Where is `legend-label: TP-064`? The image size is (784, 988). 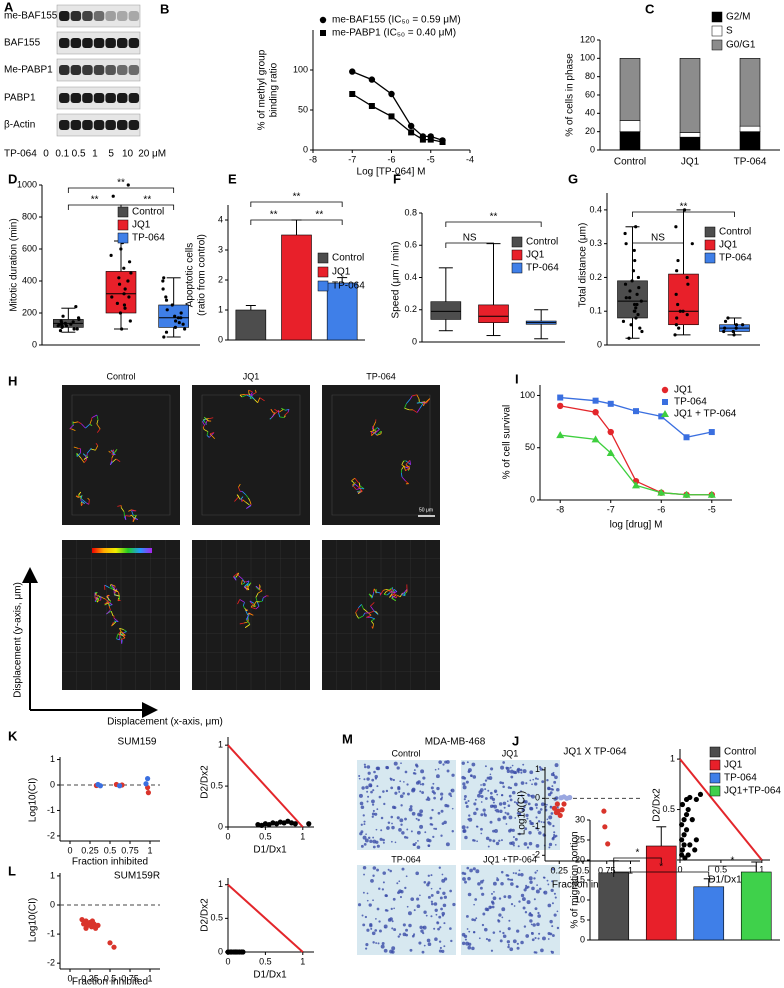 legend-label: TP-064 is located at coordinates (148, 238).